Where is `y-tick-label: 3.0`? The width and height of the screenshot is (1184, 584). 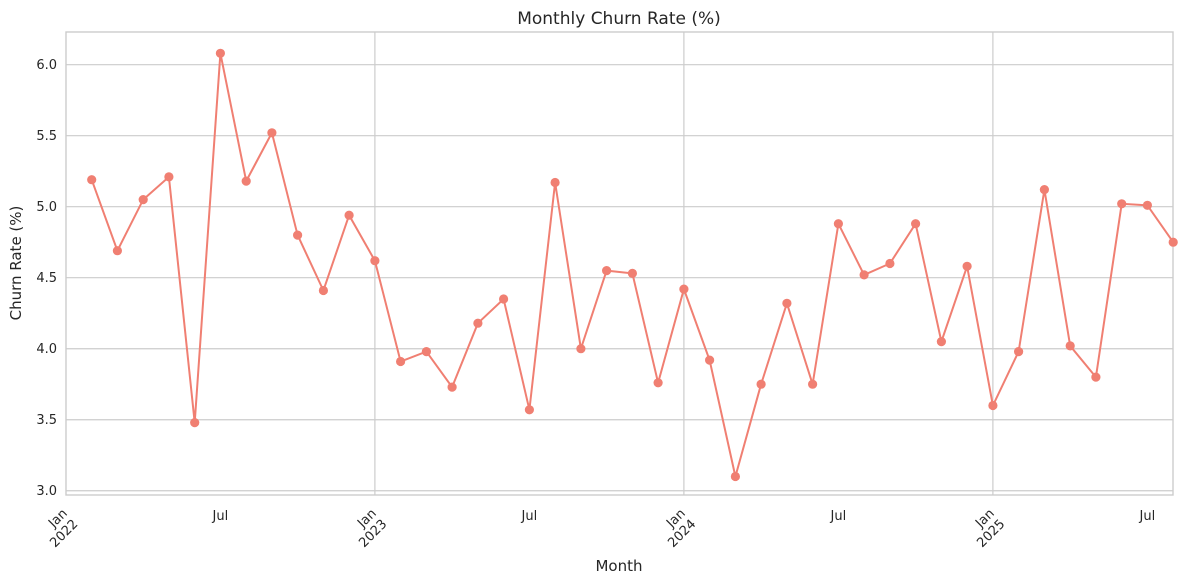 y-tick-label: 3.0 is located at coordinates (46, 491).